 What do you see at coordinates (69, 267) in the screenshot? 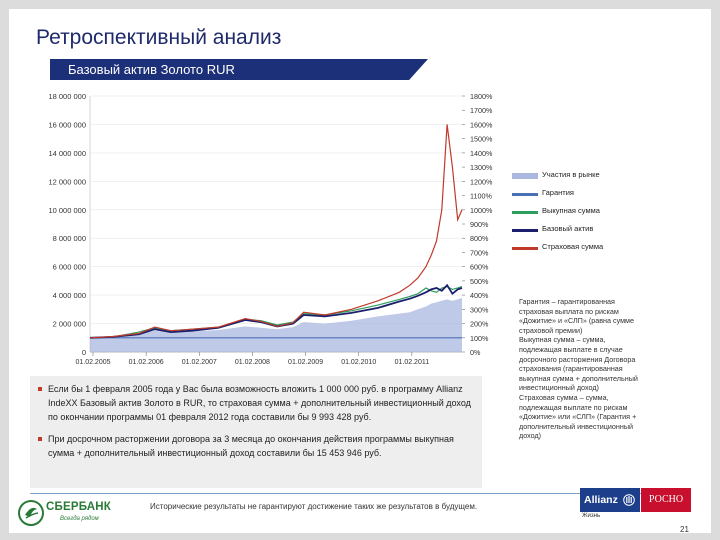
I see `y-left-tick-label: 6 000 000` at bounding box center [69, 267].